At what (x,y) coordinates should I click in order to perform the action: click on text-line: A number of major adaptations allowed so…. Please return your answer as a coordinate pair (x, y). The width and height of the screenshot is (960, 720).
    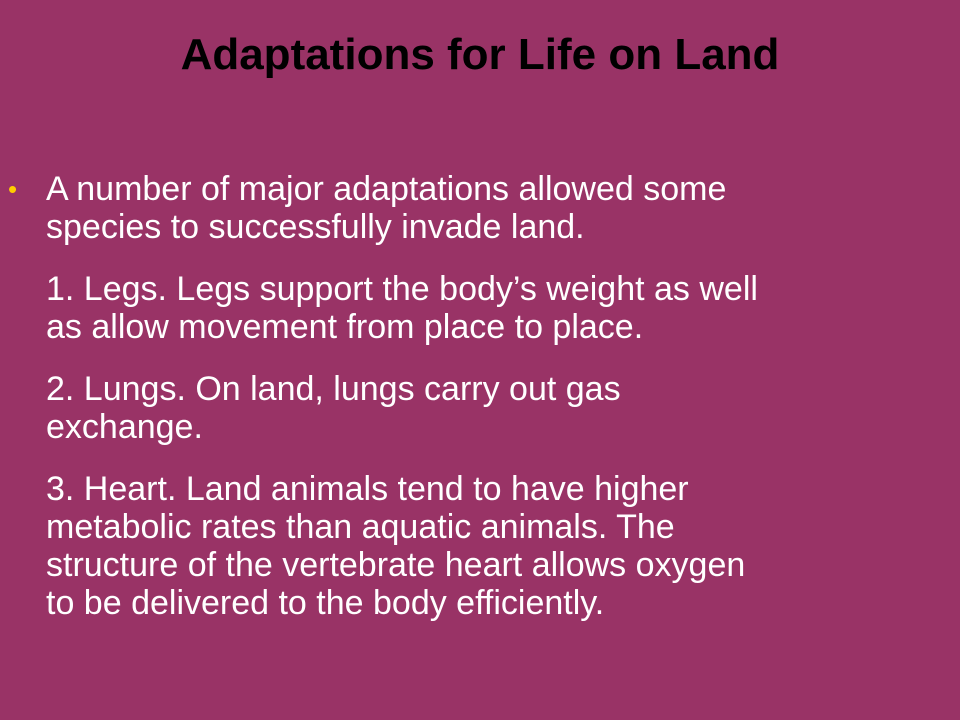
    Looking at the image, I should click on (386, 189).